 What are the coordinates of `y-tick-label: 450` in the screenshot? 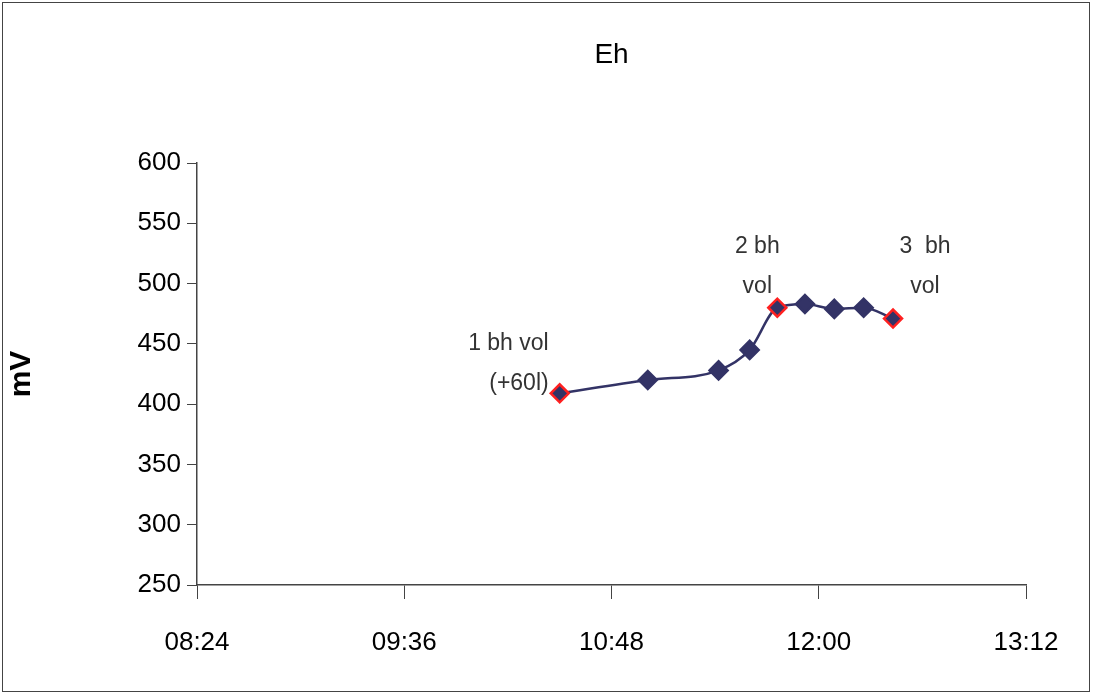 It's located at (159, 342).